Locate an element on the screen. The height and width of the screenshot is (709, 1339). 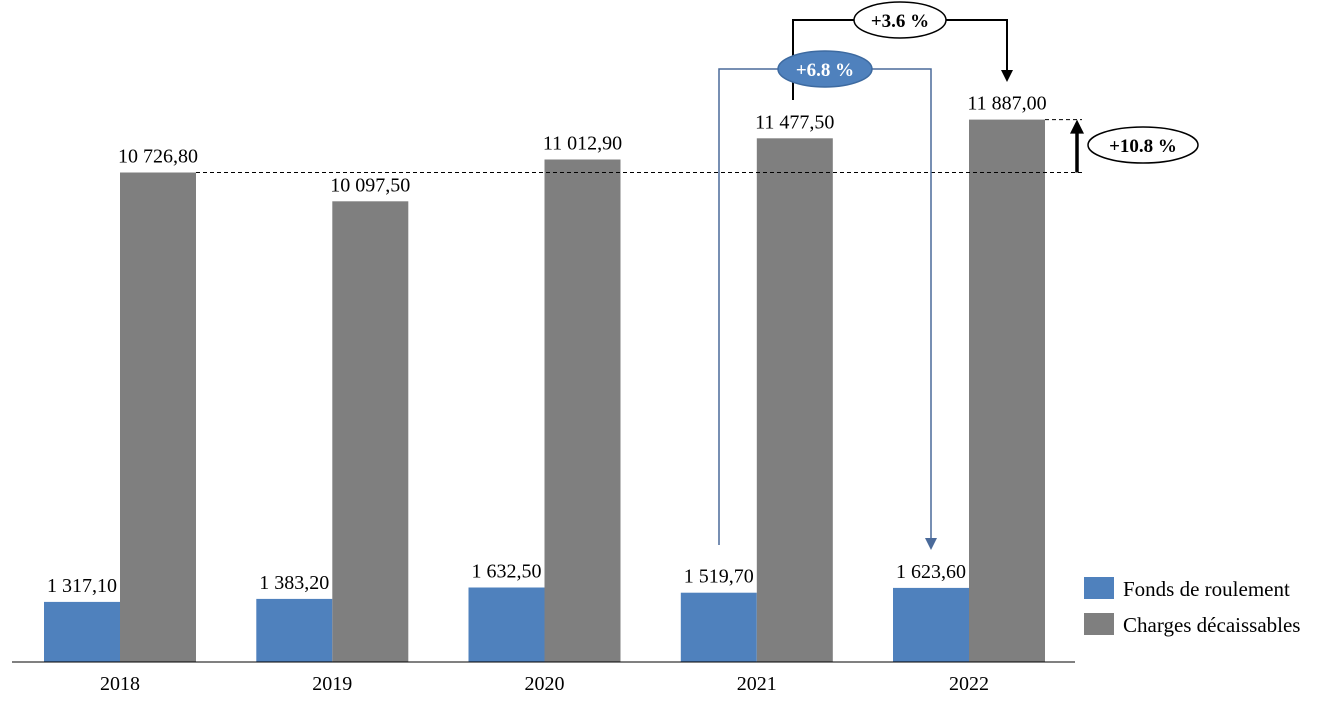
bar-charges-2021 is located at coordinates (794, 400).